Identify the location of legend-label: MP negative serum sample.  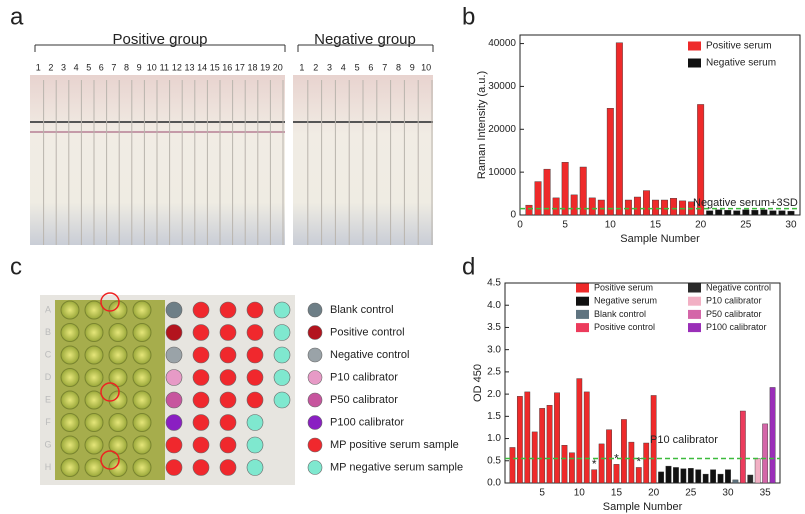
(396, 467).